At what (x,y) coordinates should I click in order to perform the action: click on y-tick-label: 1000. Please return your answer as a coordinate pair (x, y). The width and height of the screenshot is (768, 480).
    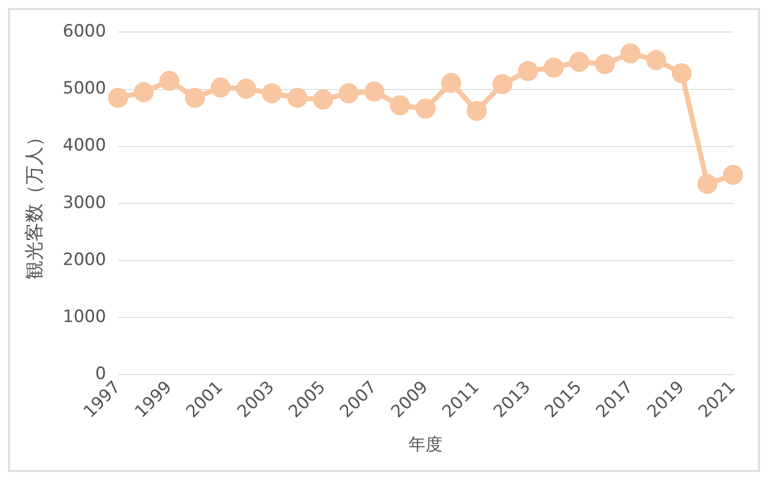
    Looking at the image, I should click on (84, 316).